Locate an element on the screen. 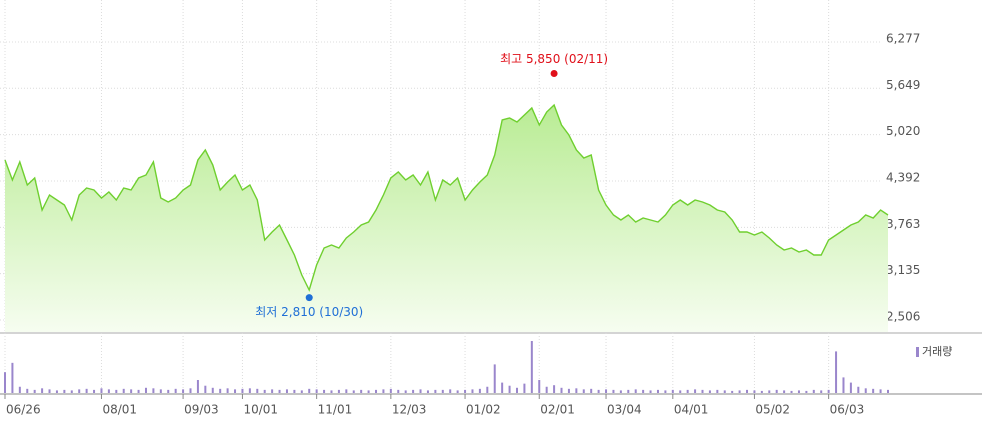 This screenshot has height=432, width=982. x-tick-label: 09/03 is located at coordinates (201, 410).